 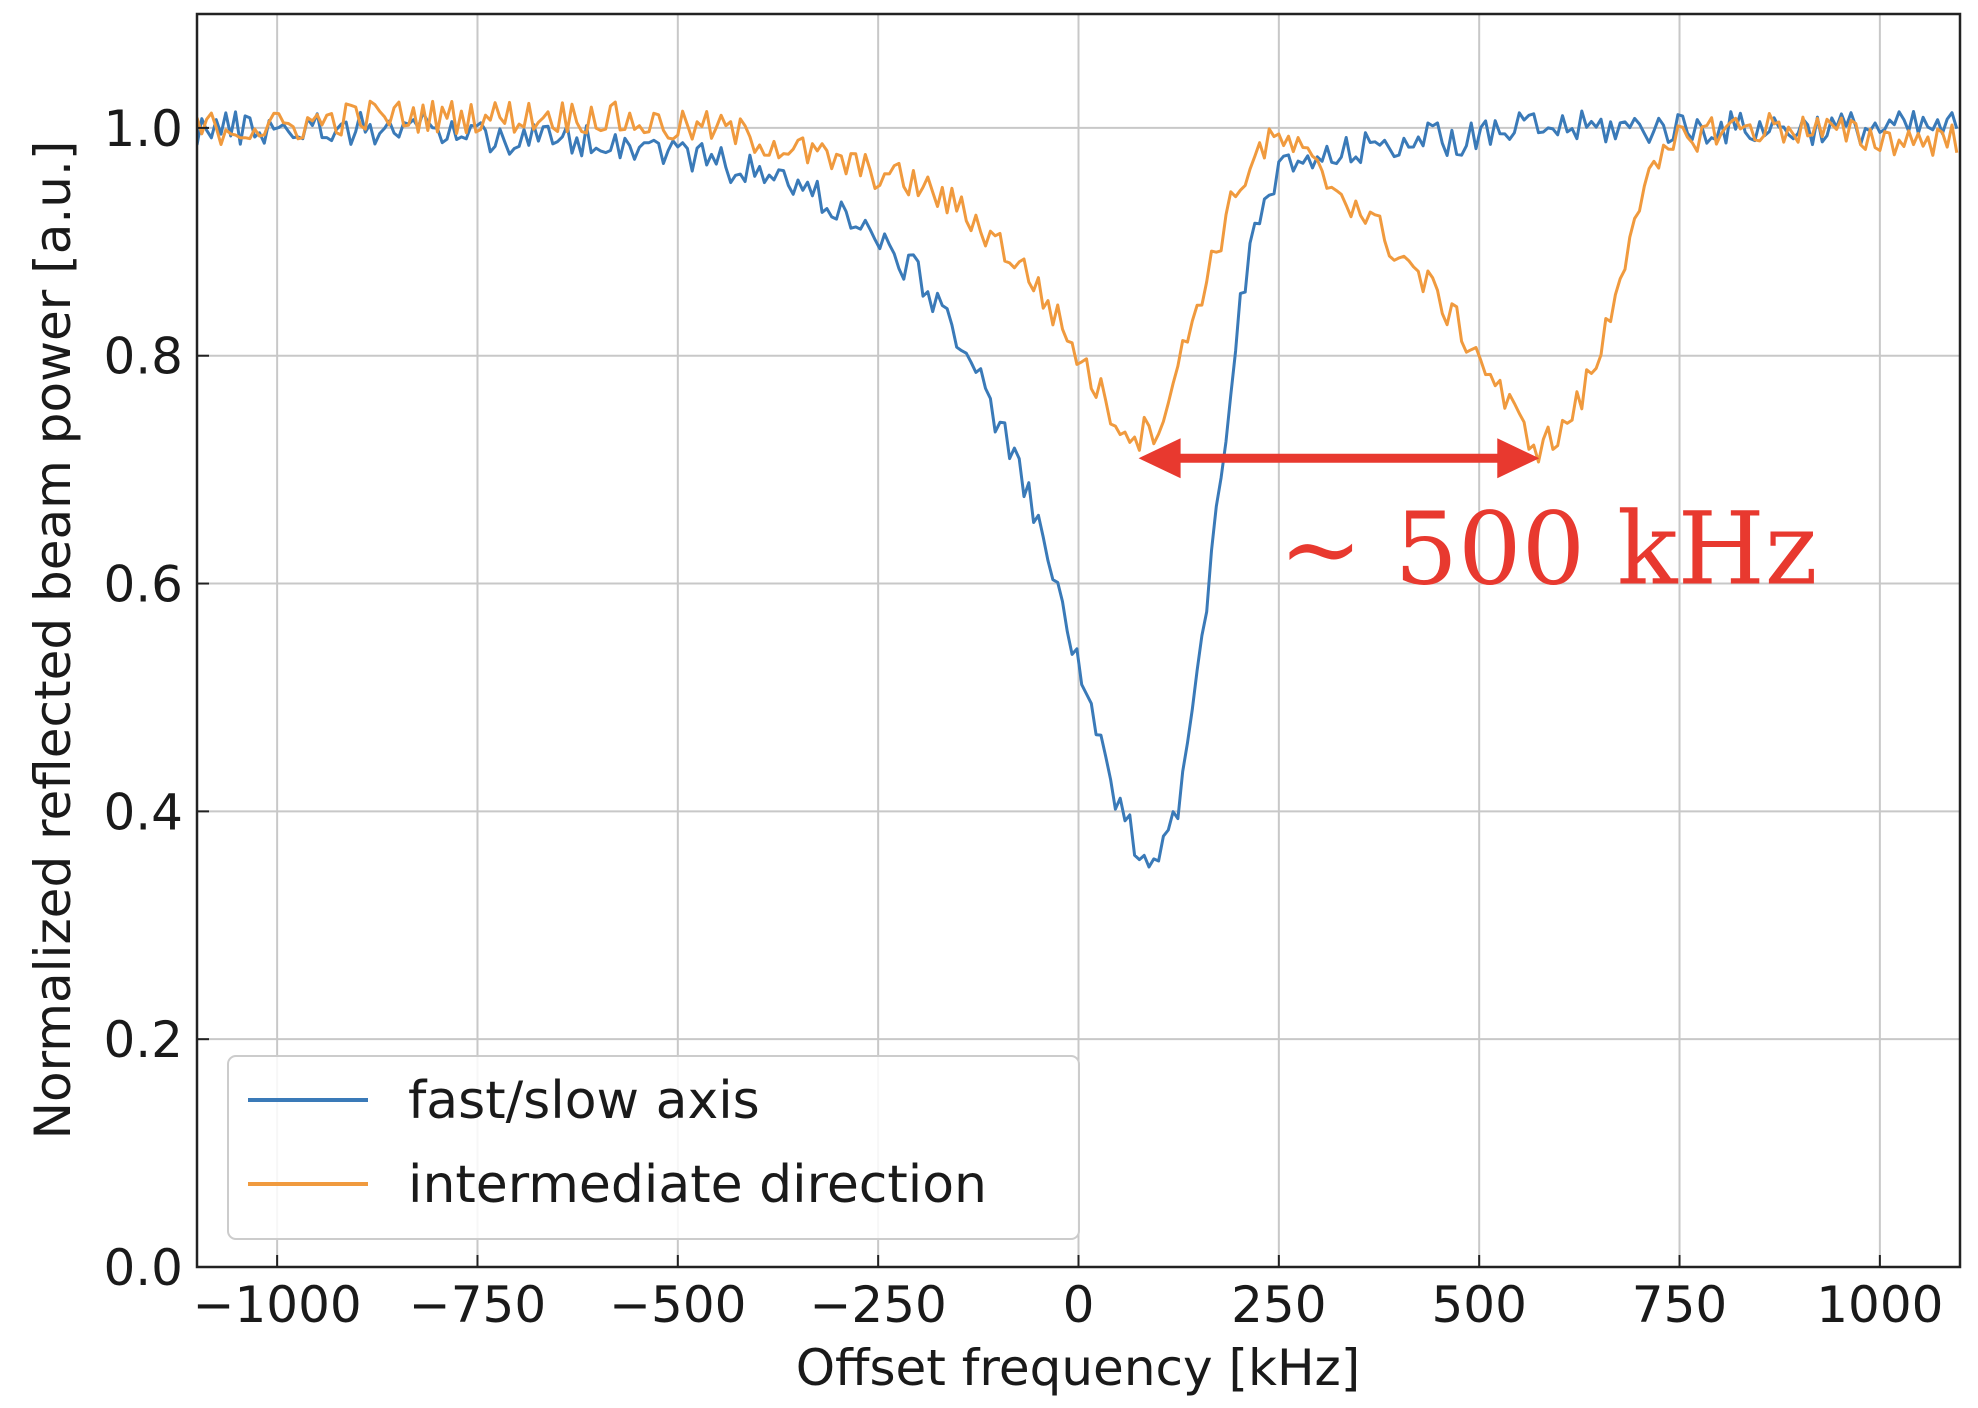 I want to click on y-tick-label: 0.8, so click(x=143, y=357).